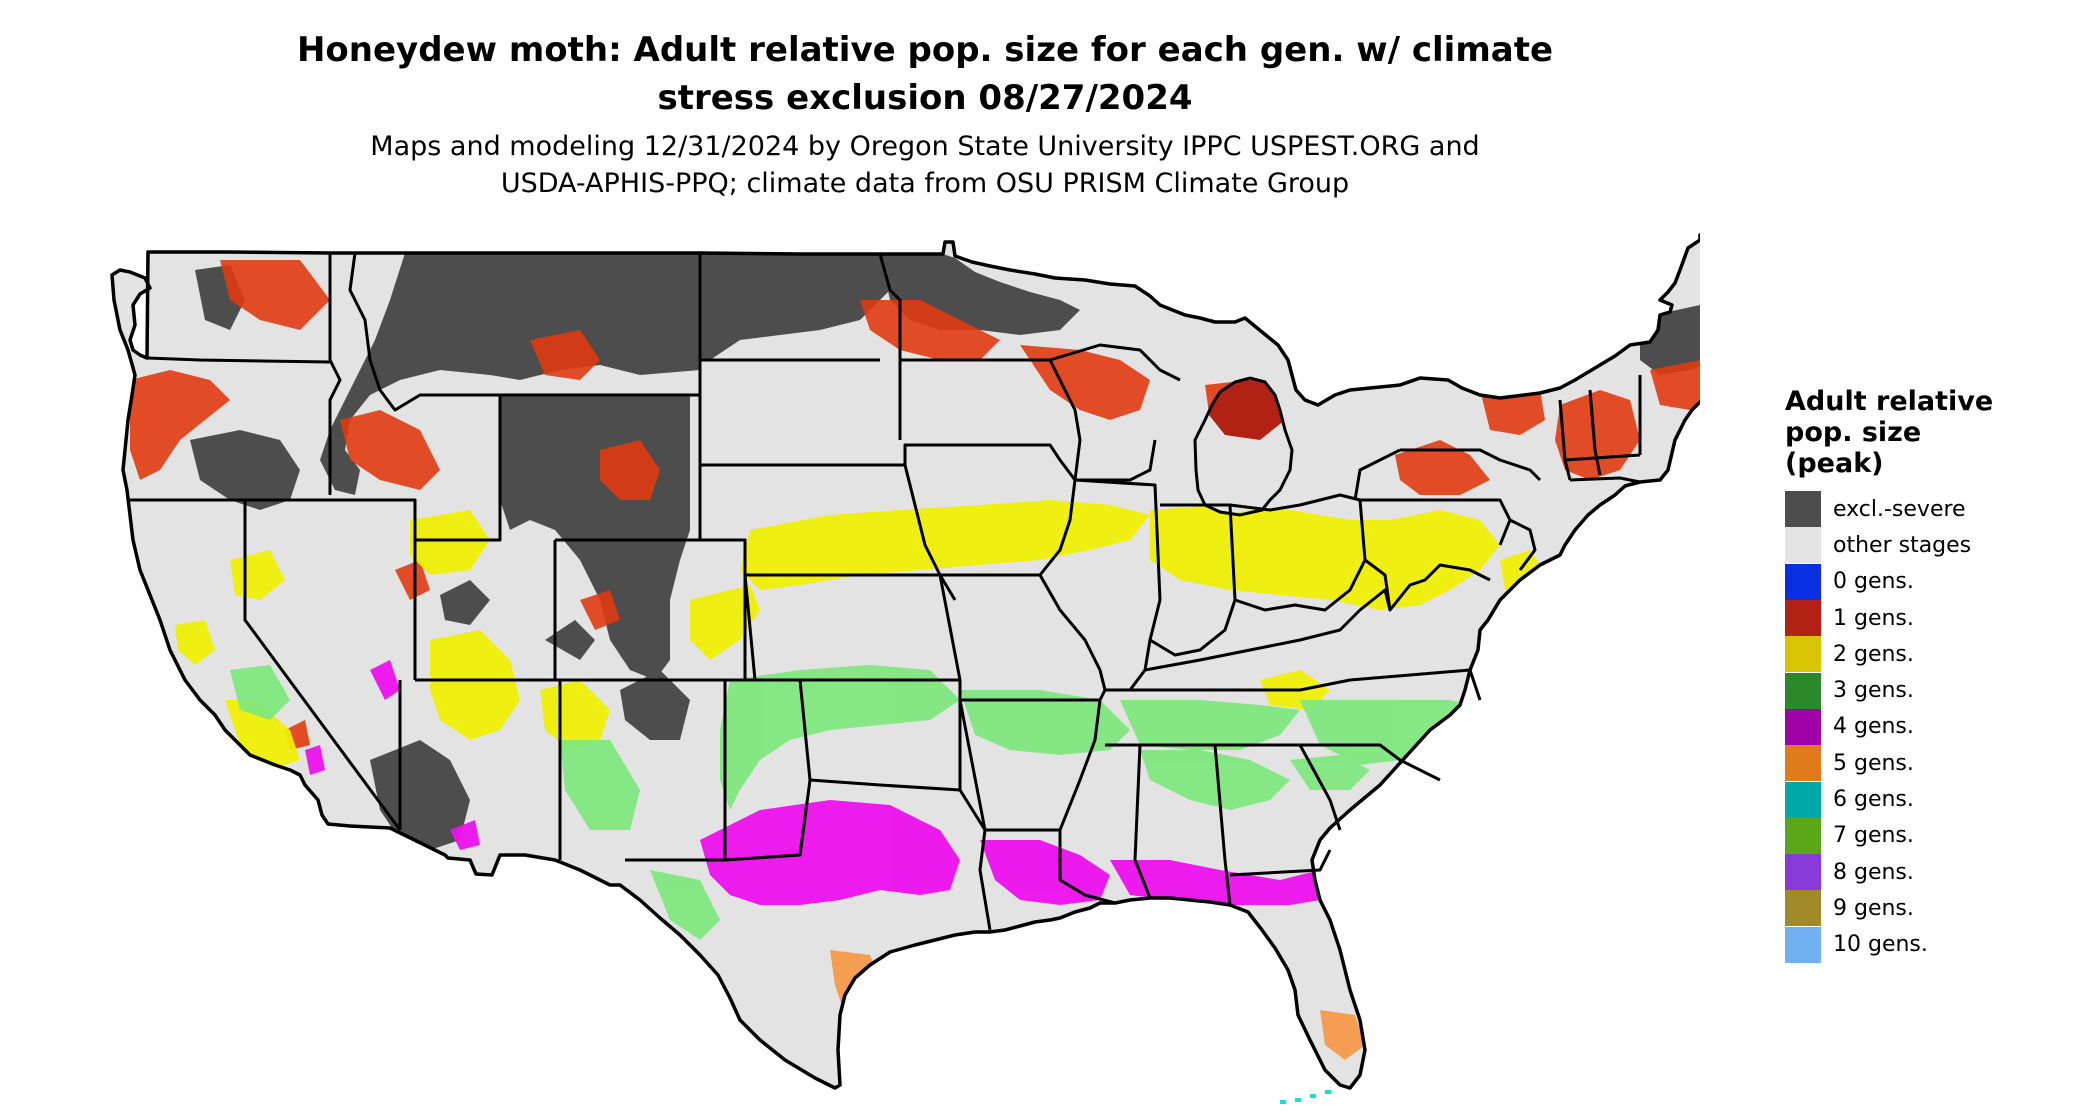 The width and height of the screenshot is (2100, 1116). I want to click on legend-title-line-3: (peak), so click(1834, 463).